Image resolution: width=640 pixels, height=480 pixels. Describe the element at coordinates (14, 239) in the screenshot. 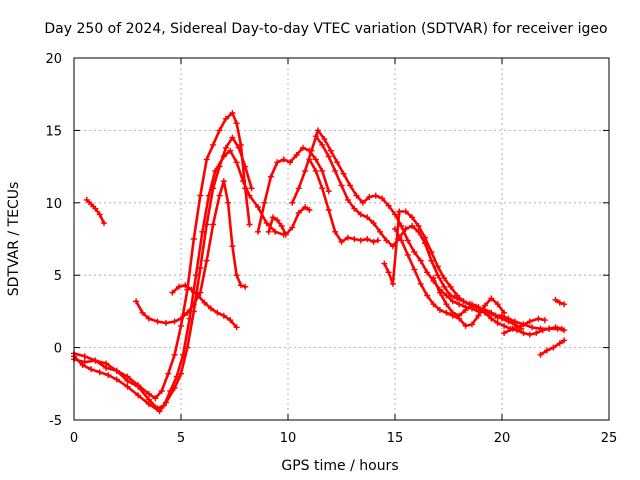

I see `y-axis-label: SDTVAR / TECUs` at that location.